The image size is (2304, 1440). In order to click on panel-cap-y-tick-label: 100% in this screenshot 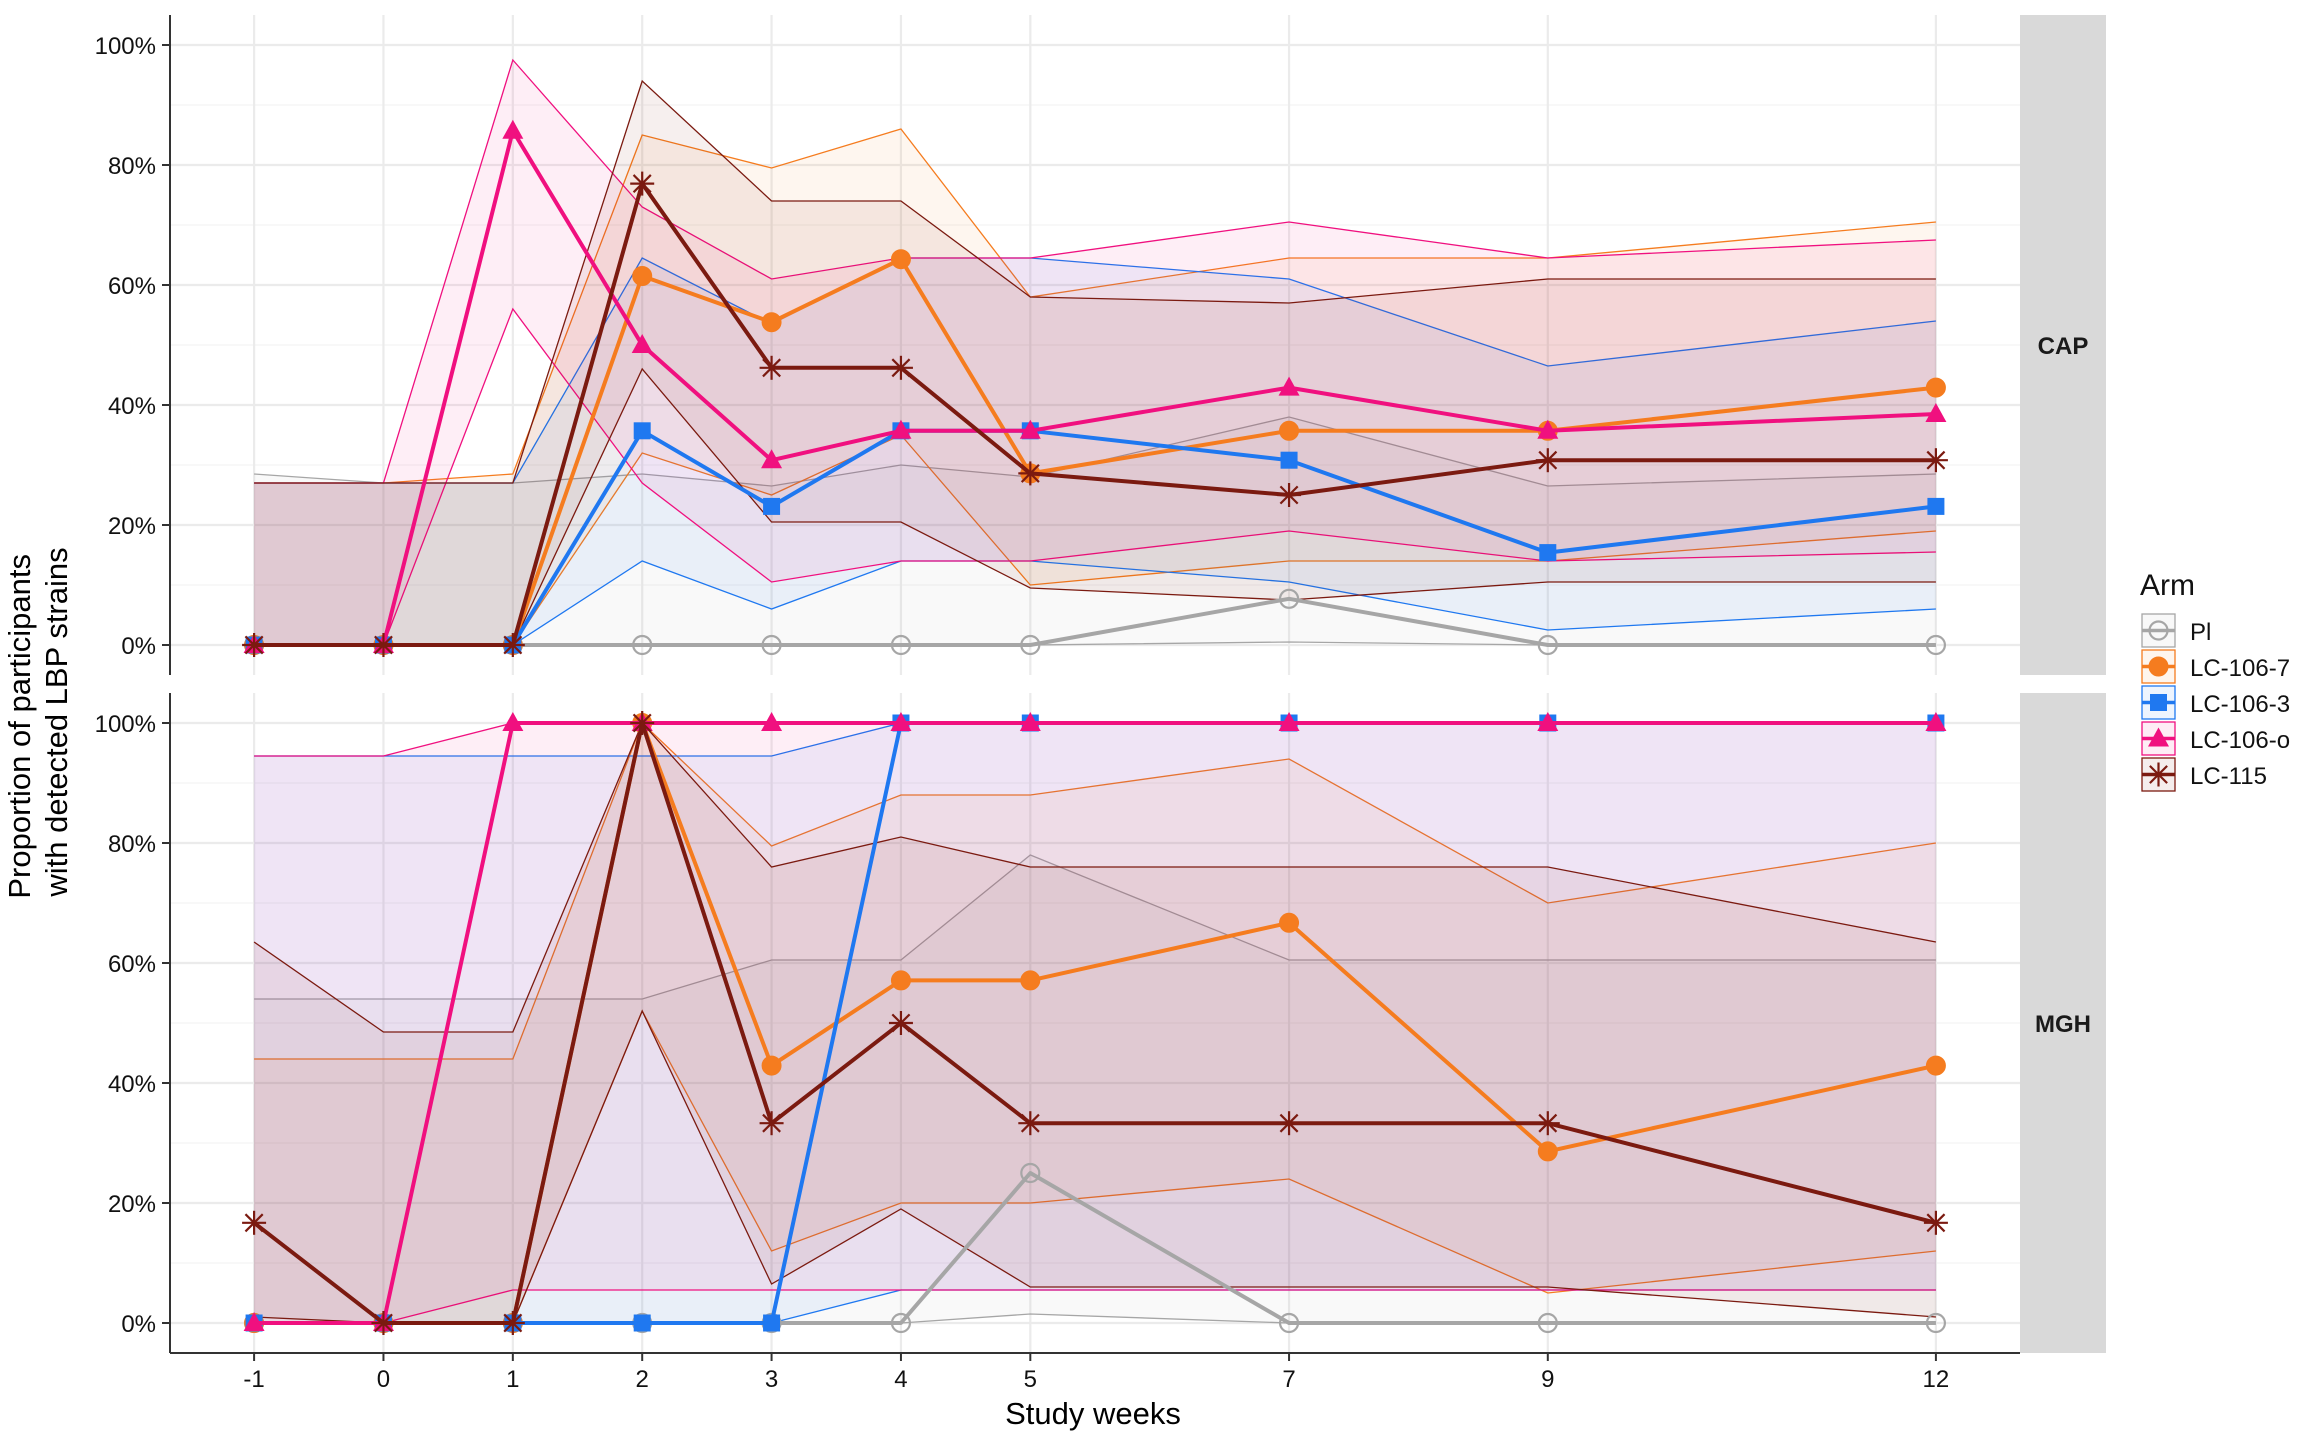, I will do `click(125, 46)`.